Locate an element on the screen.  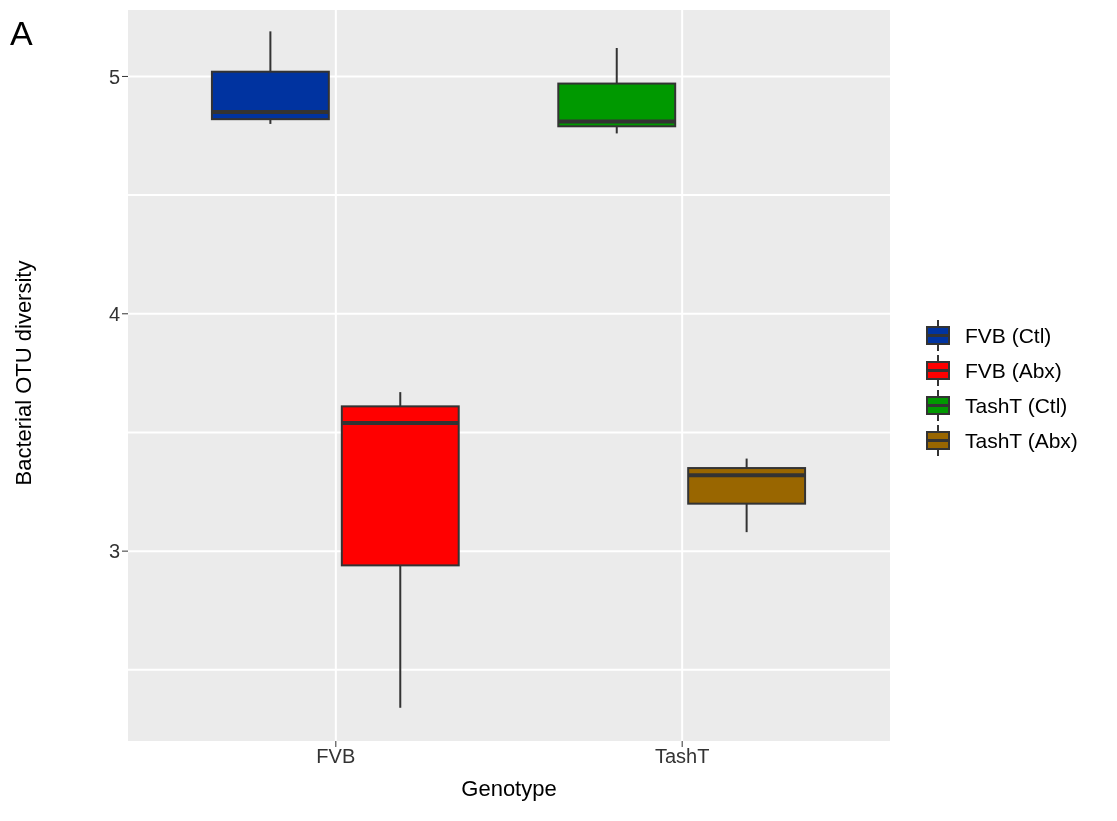
x-axis-title: Genotype is located at coordinates (509, 788).